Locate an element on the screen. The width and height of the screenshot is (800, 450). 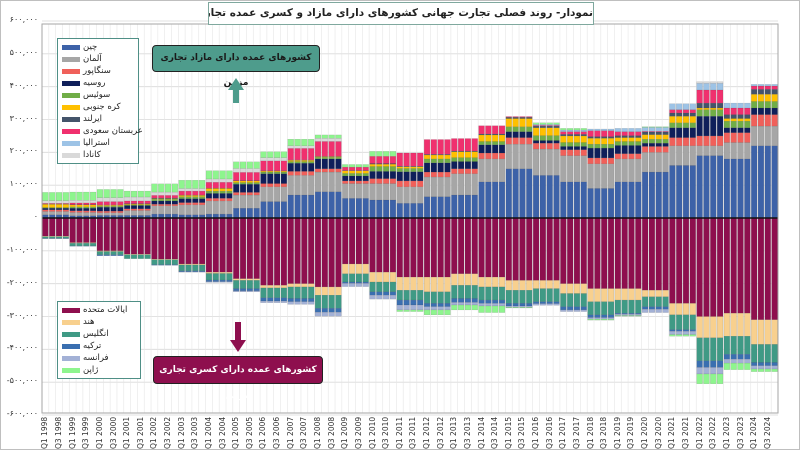
legend-label: هند is located at coordinates (89, 322).